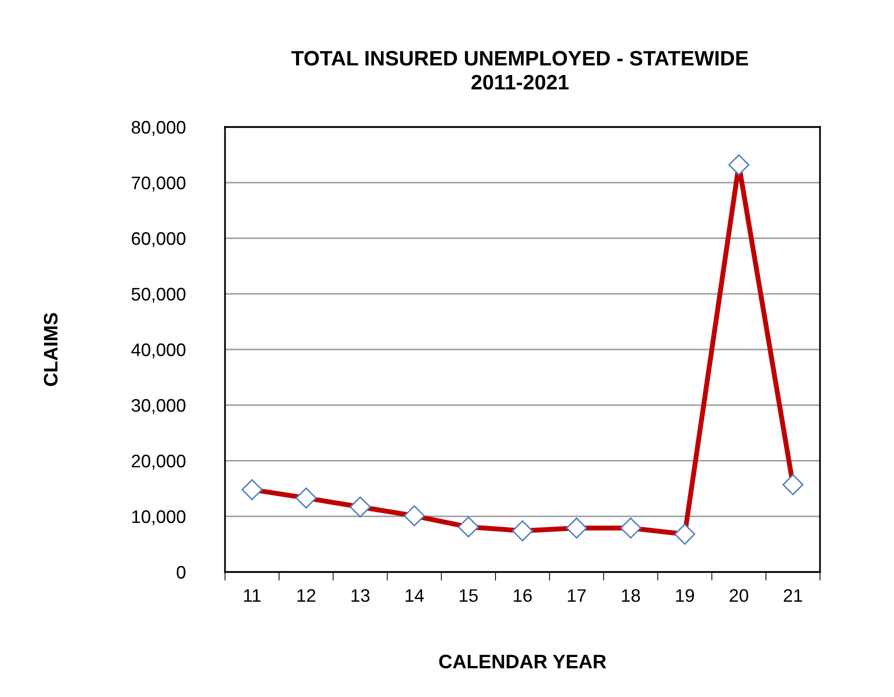 The image size is (894, 697). Describe the element at coordinates (159, 240) in the screenshot. I see `y-tick-label: 60,000` at that location.